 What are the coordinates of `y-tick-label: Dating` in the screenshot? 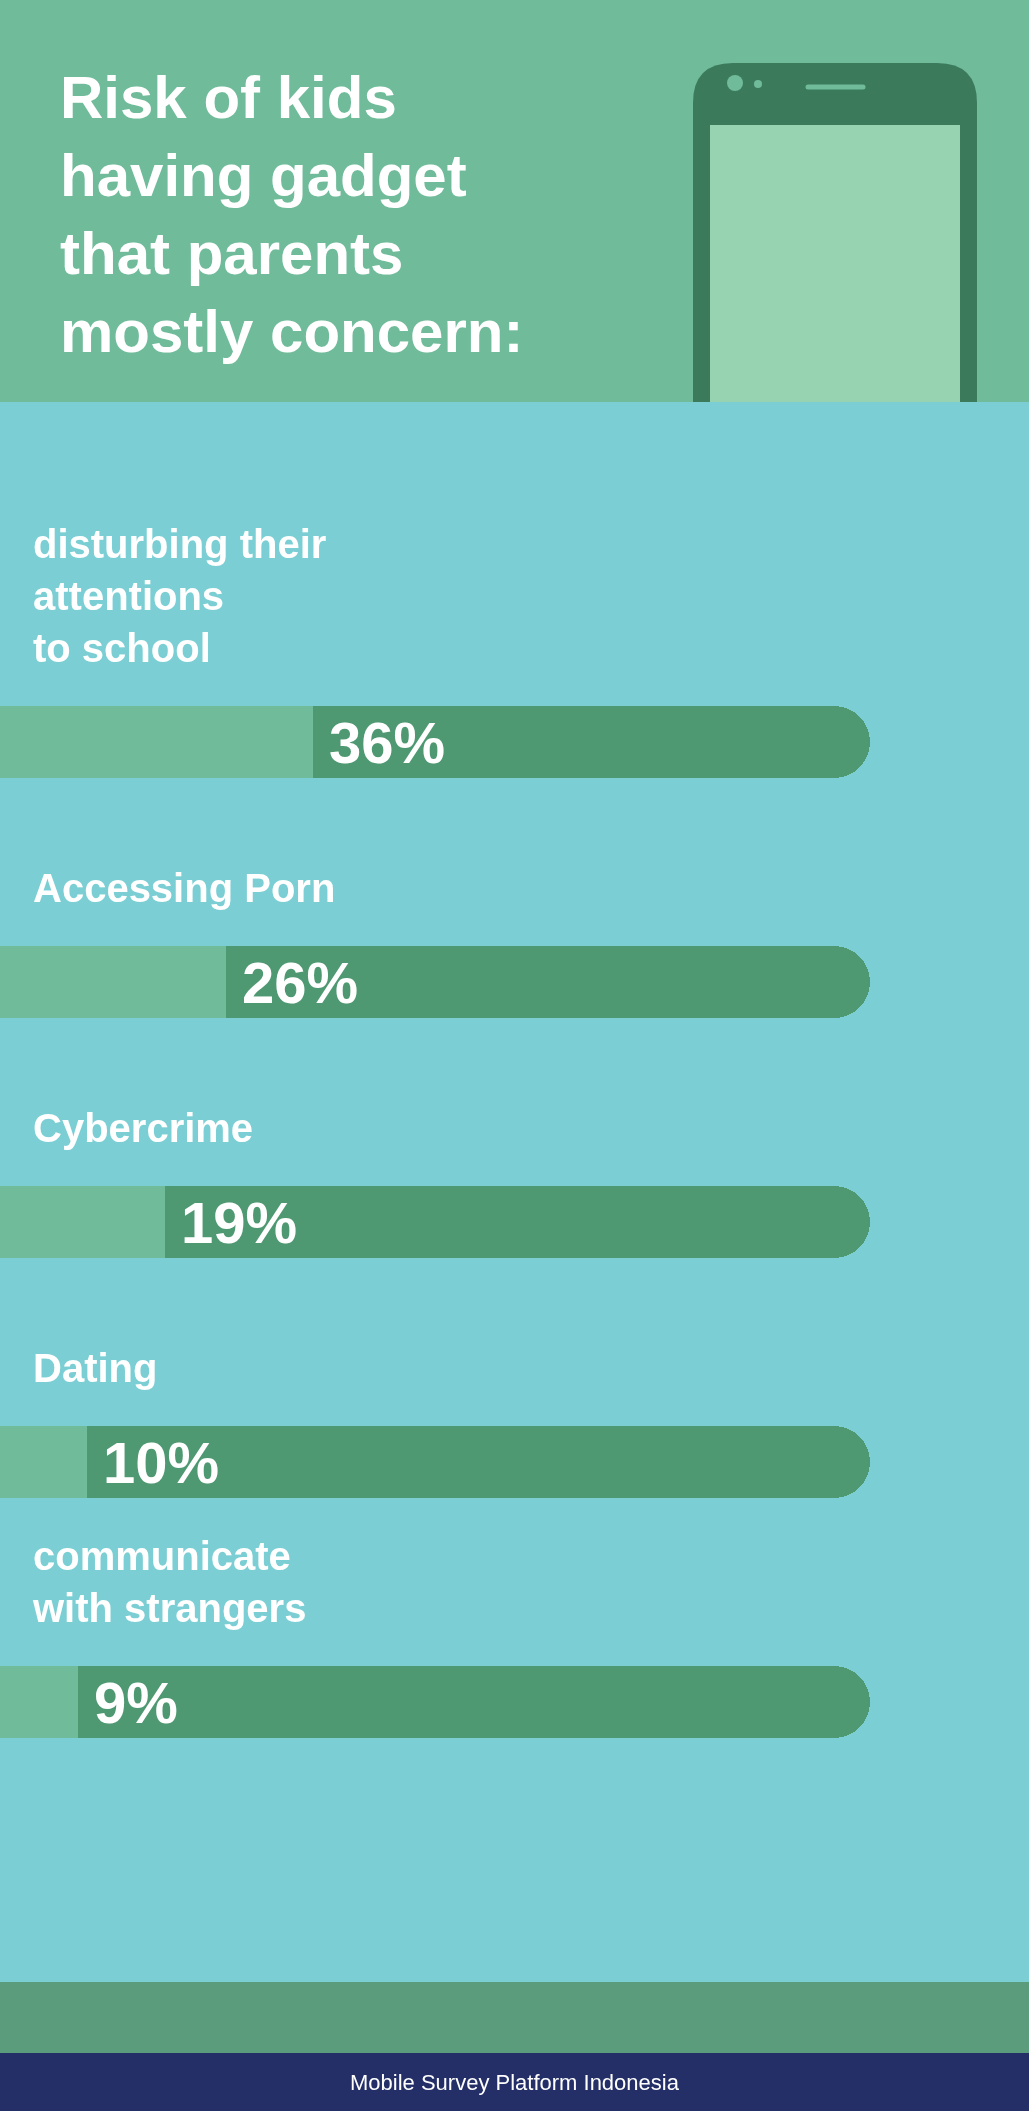 It's located at (95, 1368).